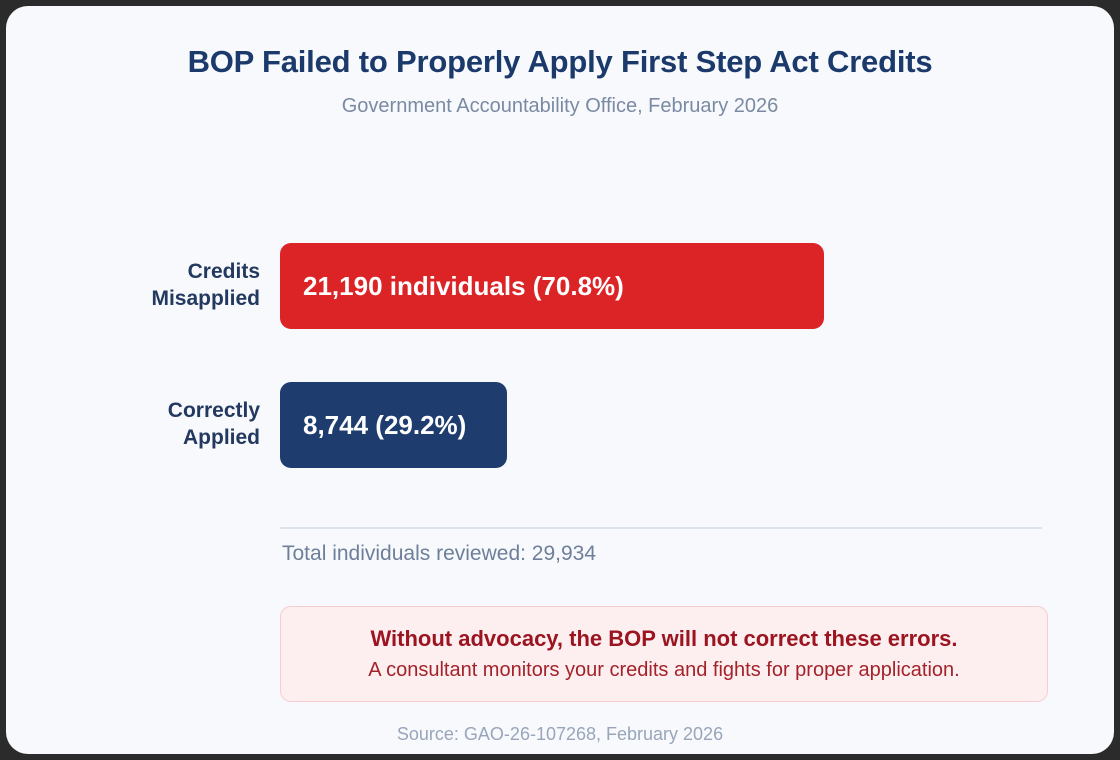 The image size is (1120, 760). I want to click on bar-misapplied: 21,190 individuals (70.8%), so click(552, 286).